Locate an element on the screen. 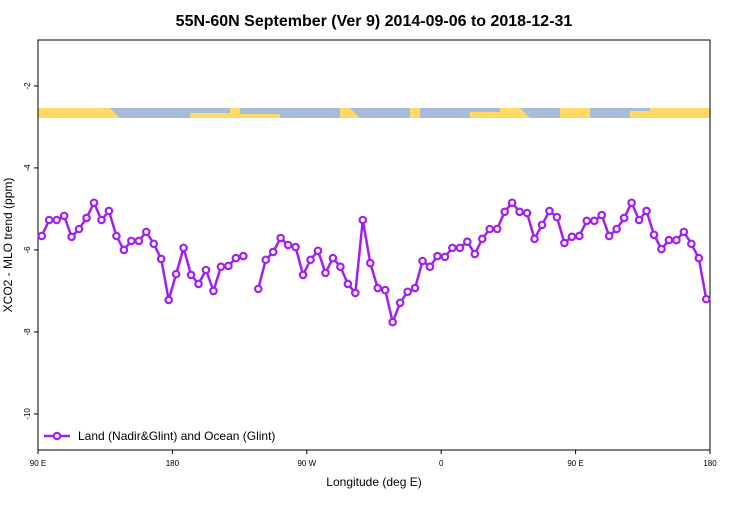 This screenshot has width=750, height=505. y-tick-label: -8 is located at coordinates (27, 332).